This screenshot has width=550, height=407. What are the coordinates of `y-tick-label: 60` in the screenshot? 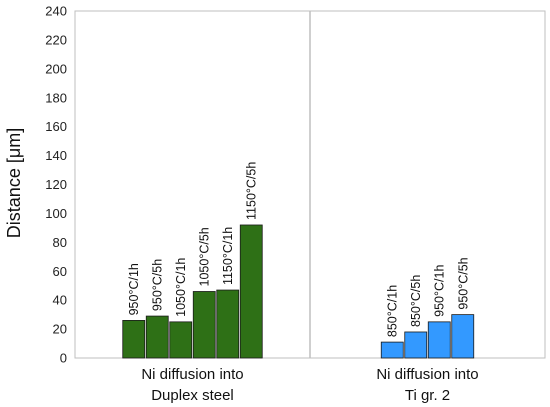 It's located at (60, 271).